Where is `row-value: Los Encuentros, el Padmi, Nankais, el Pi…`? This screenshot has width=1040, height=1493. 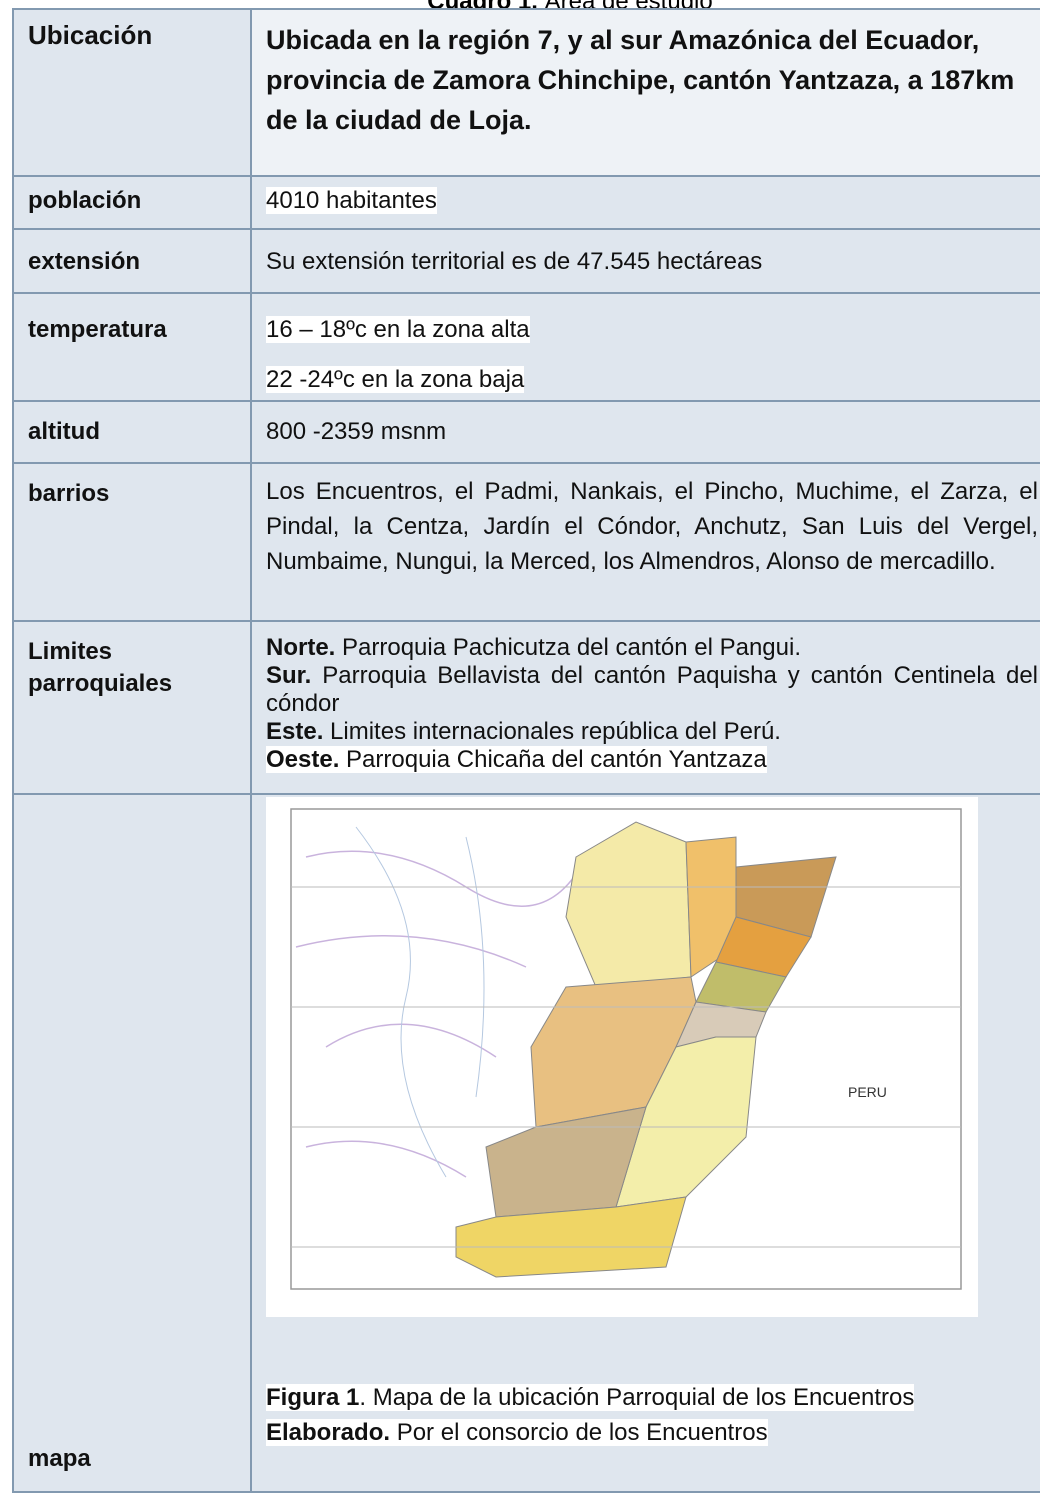
row-value: Los Encuentros, el Padmi, Nankais, el Pi… is located at coordinates (645, 542).